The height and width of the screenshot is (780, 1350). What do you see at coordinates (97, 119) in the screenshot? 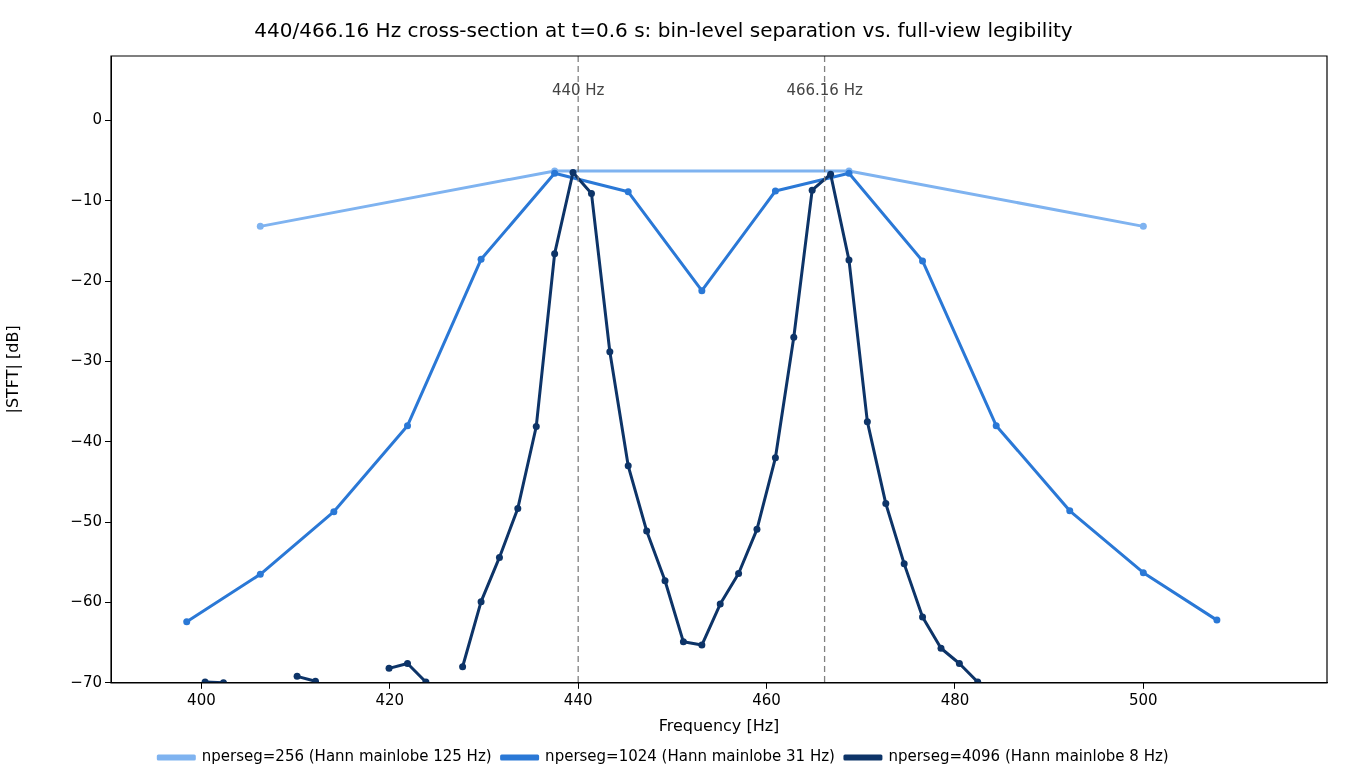
I see `y-tick-label: 0` at bounding box center [97, 119].